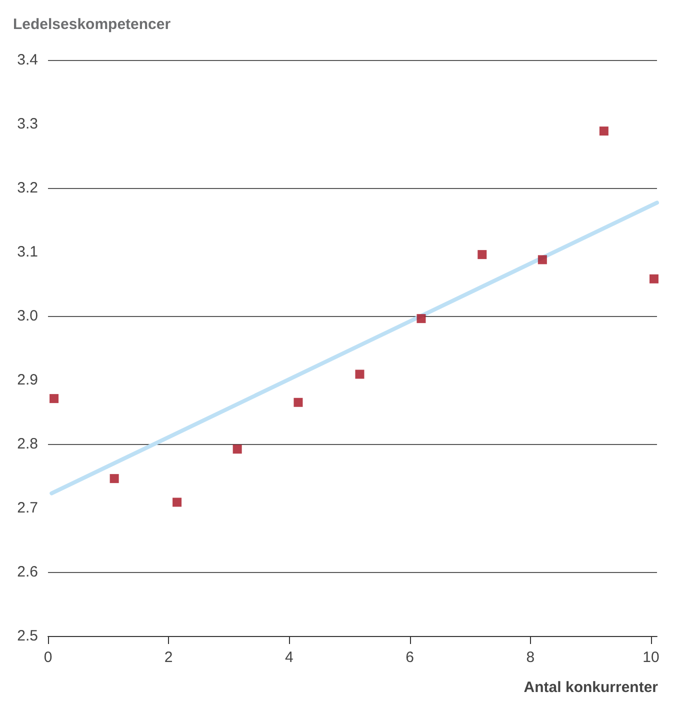 This screenshot has height=717, width=673. I want to click on y-tick-label: 3.1, so click(27, 252).